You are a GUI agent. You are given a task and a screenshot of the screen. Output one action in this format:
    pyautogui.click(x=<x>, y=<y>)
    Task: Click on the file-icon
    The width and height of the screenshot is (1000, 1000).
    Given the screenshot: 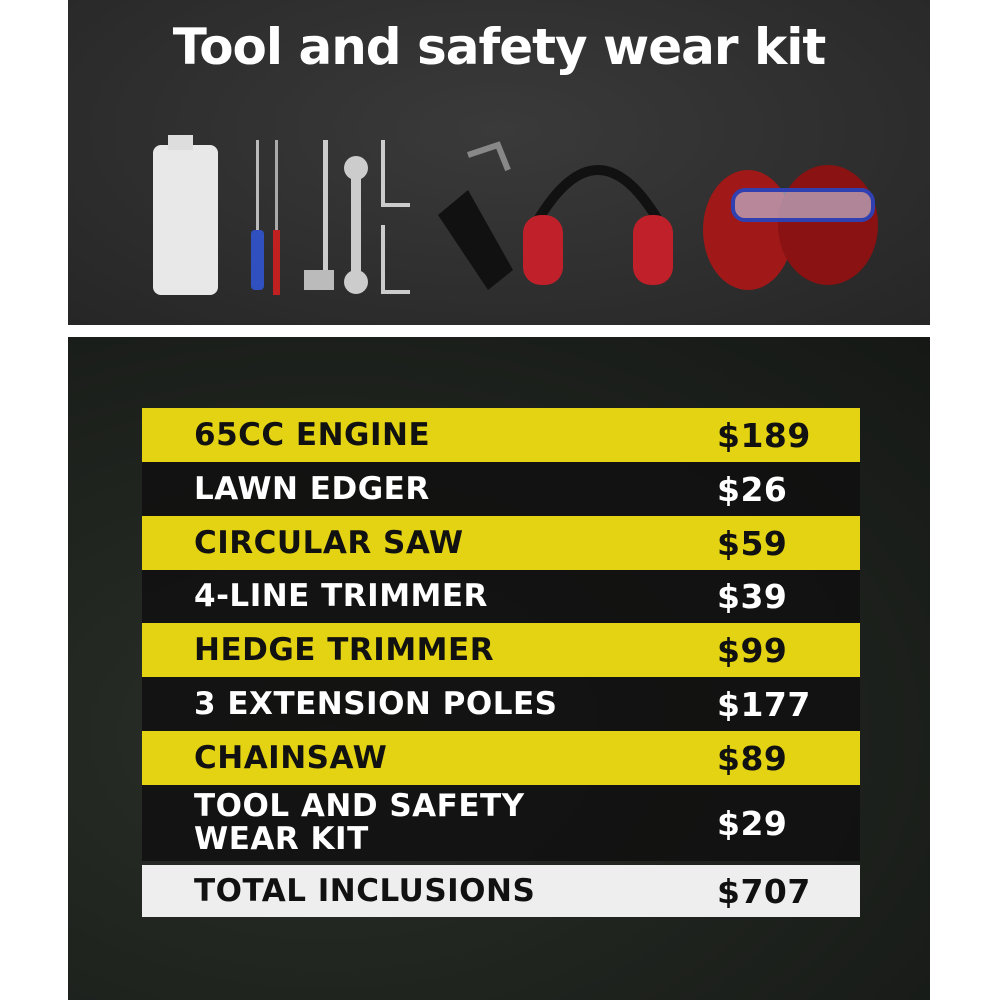 What is the action you would take?
    pyautogui.click(x=276, y=217)
    